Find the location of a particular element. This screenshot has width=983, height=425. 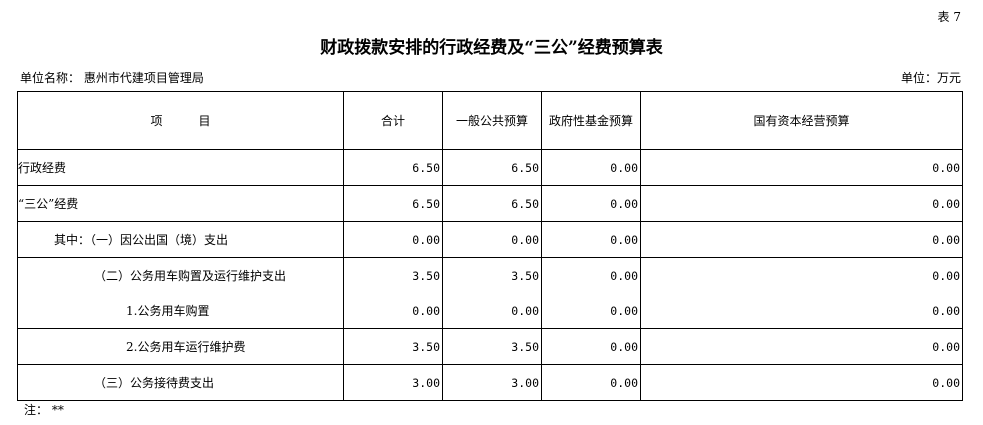

row-item: 其中：（一）因公出国（境）支出 is located at coordinates (180, 239).